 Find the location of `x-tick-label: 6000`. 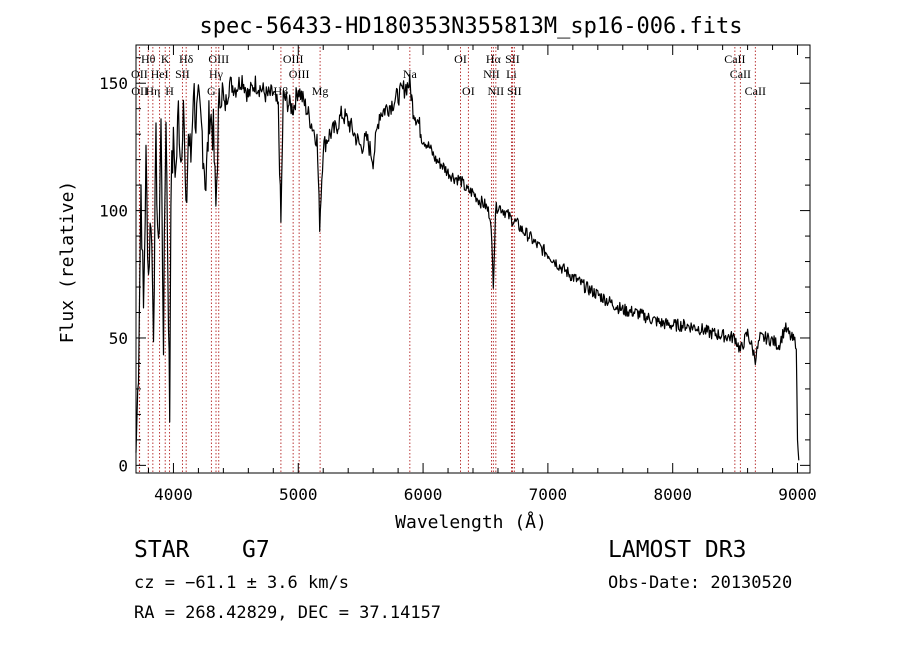

x-tick-label: 6000 is located at coordinates (423, 494).